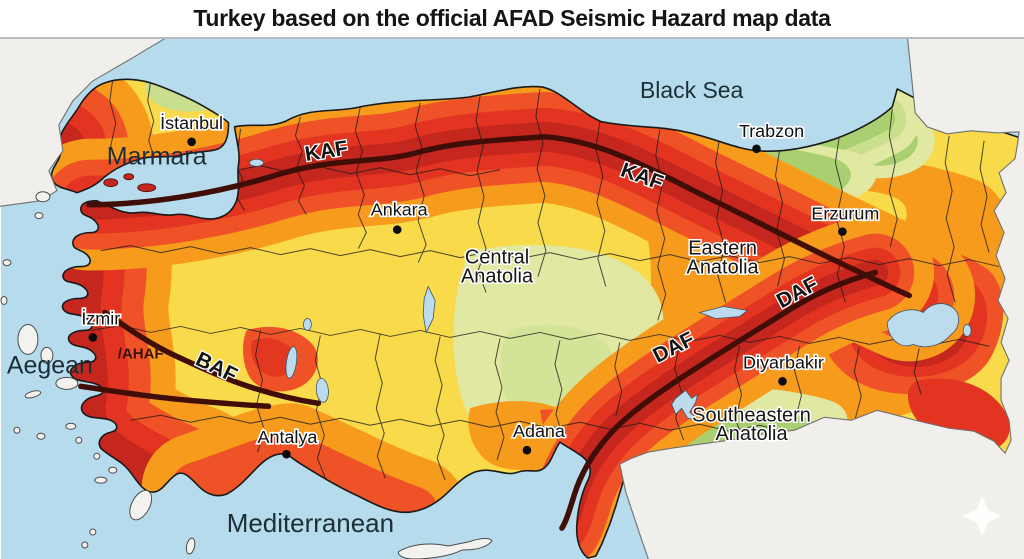 This screenshot has width=1024, height=559. What do you see at coordinates (93, 337) in the screenshot?
I see `city-dot-izmir` at bounding box center [93, 337].